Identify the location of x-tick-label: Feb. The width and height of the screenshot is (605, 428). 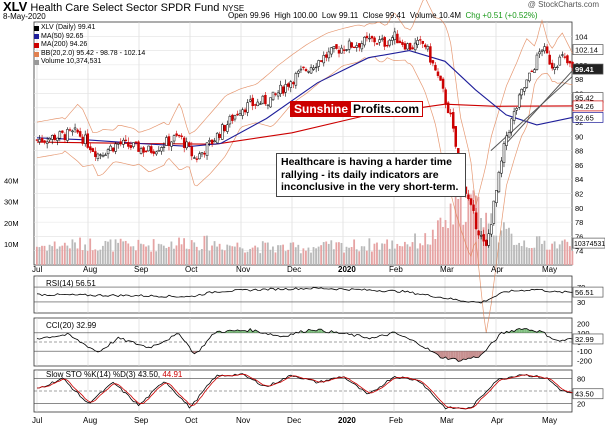
(396, 269).